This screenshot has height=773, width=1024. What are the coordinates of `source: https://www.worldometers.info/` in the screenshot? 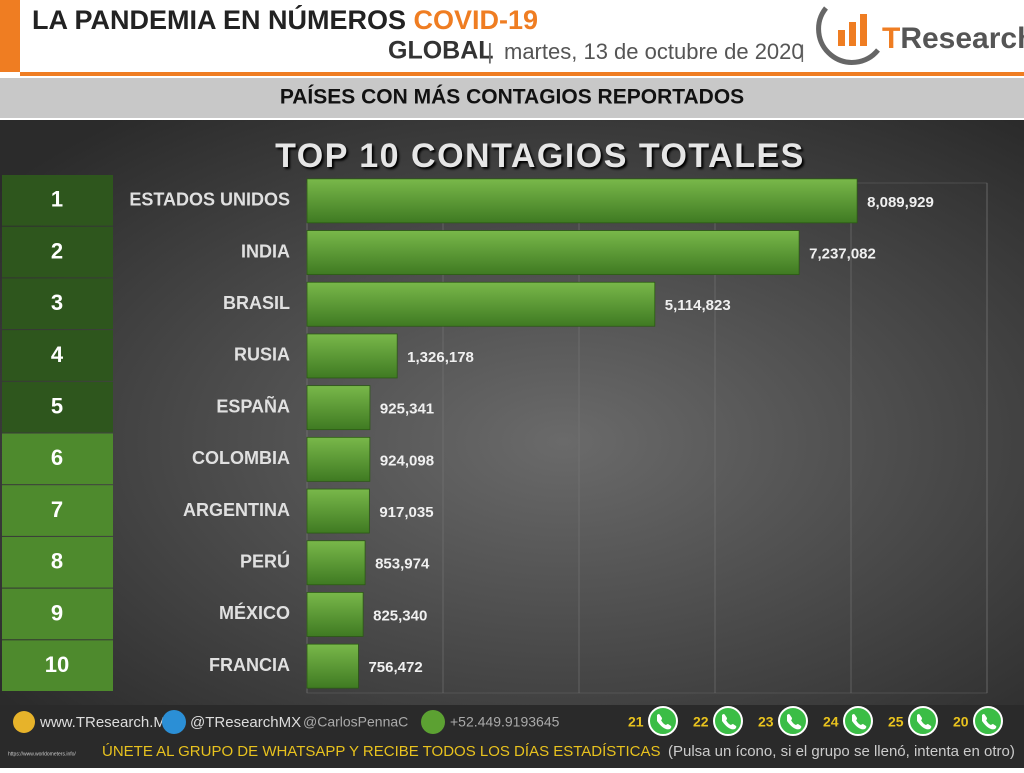 It's located at (42, 754).